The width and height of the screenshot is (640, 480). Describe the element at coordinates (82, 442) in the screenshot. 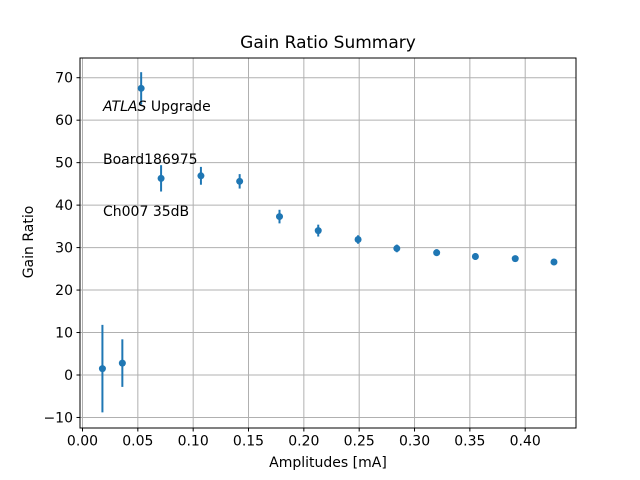

I see `x-tick-label: 0.00` at that location.